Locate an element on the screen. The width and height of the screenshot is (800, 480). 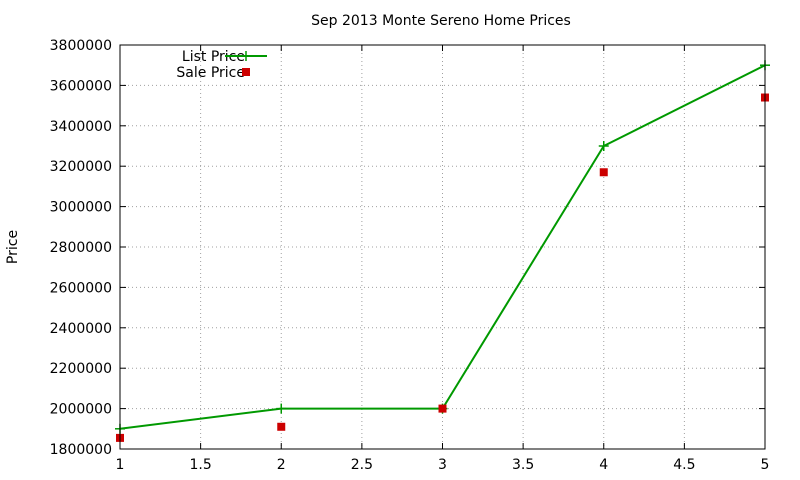
y-tick-label: 2800000 is located at coordinates (81, 248).